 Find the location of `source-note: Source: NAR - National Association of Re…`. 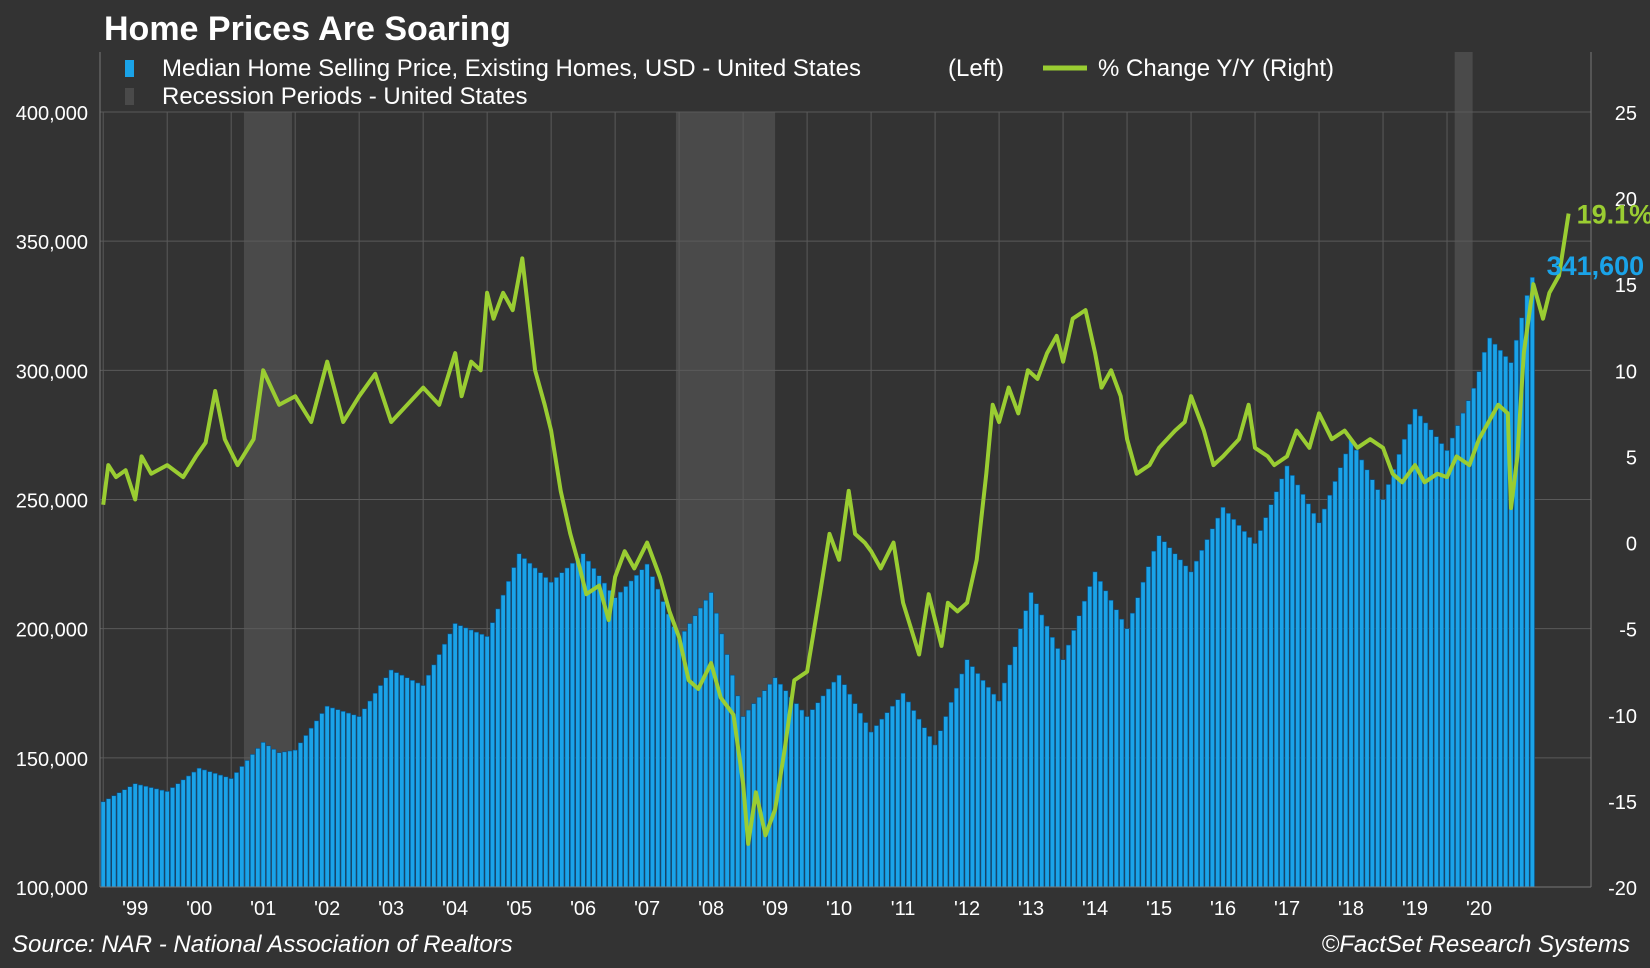

source-note: Source: NAR - National Association of Re… is located at coordinates (262, 944).